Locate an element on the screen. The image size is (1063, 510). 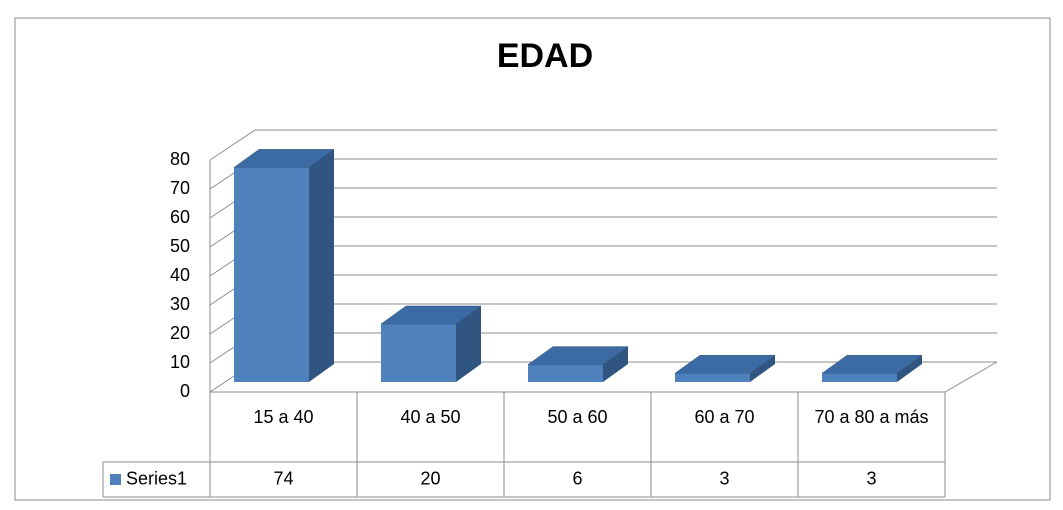
x-tick-label: 60 a 70 is located at coordinates (724, 417).